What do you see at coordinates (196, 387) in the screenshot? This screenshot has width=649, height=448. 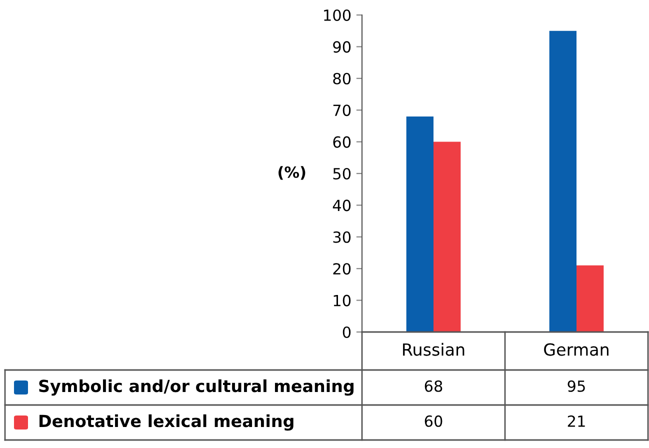 I see `legend-label: Symbolic and/or cultural meaning` at bounding box center [196, 387].